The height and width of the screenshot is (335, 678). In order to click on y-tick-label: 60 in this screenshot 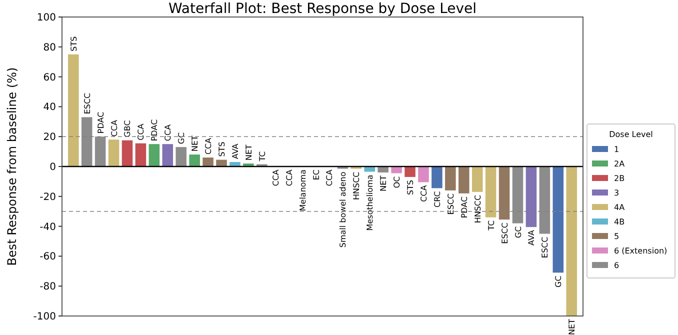, I will do `click(49, 78)`.